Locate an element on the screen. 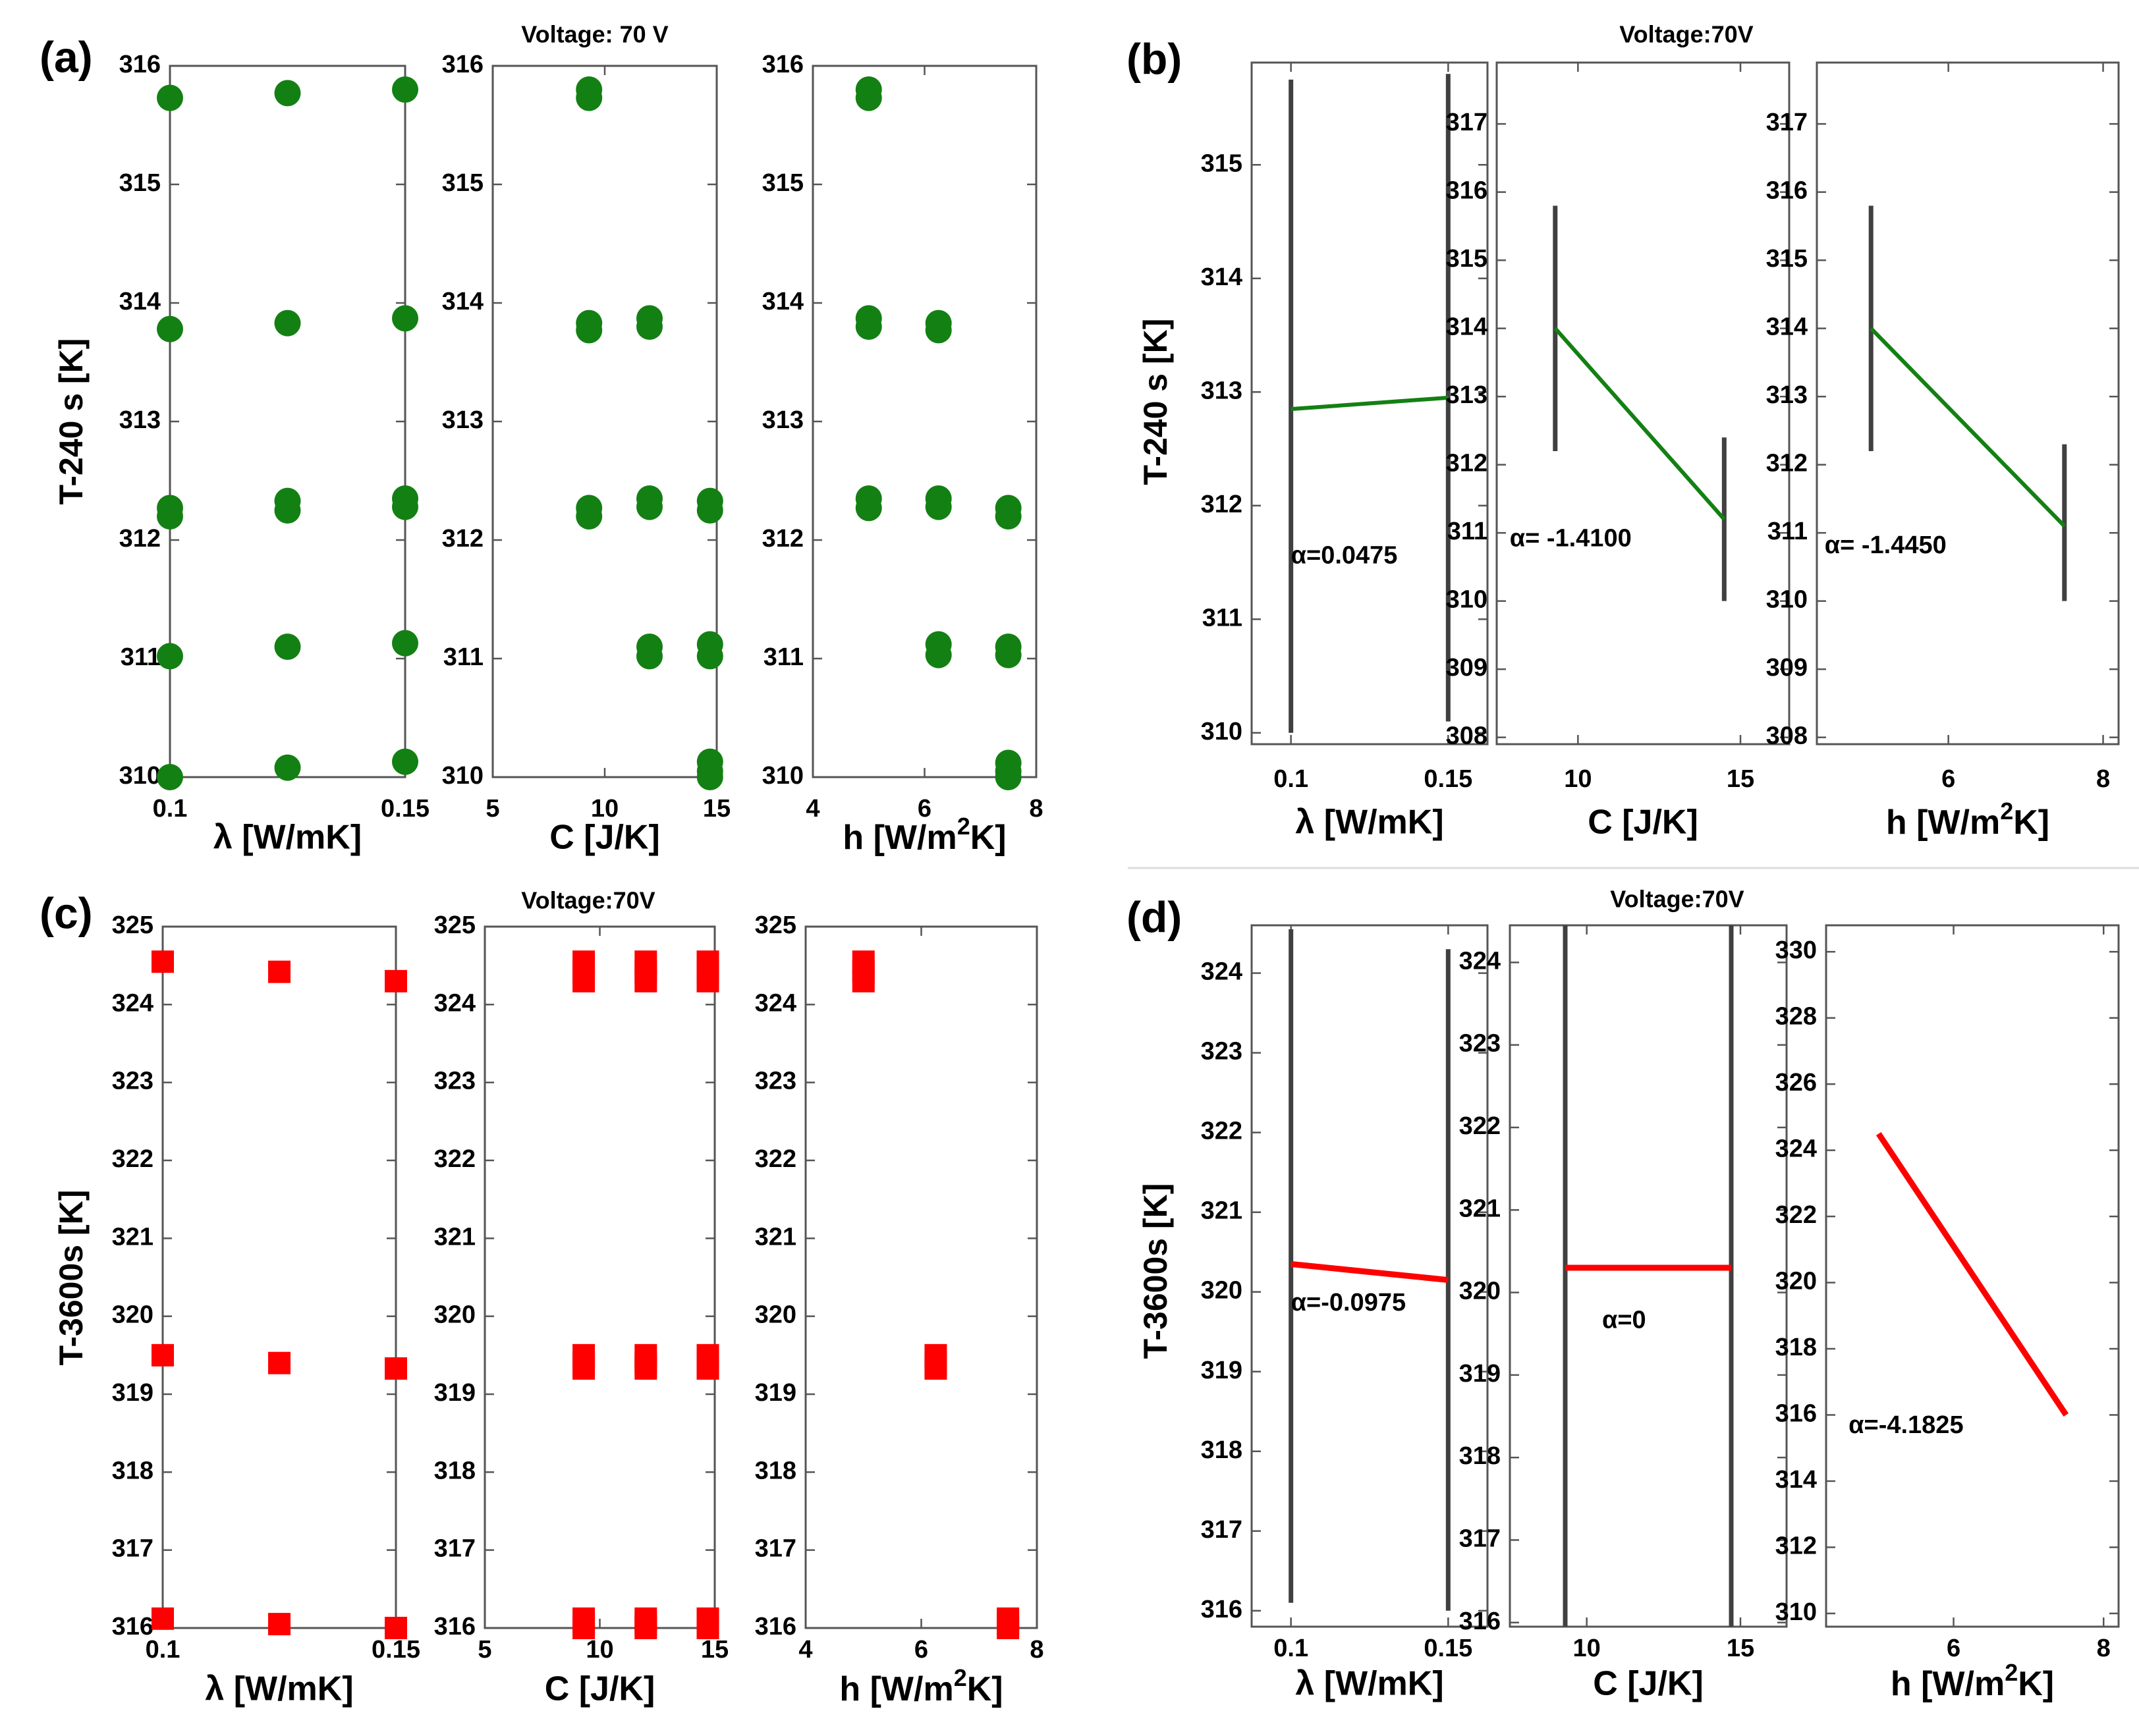  slope-annotation: α=-4.1825 is located at coordinates (1906, 1425).